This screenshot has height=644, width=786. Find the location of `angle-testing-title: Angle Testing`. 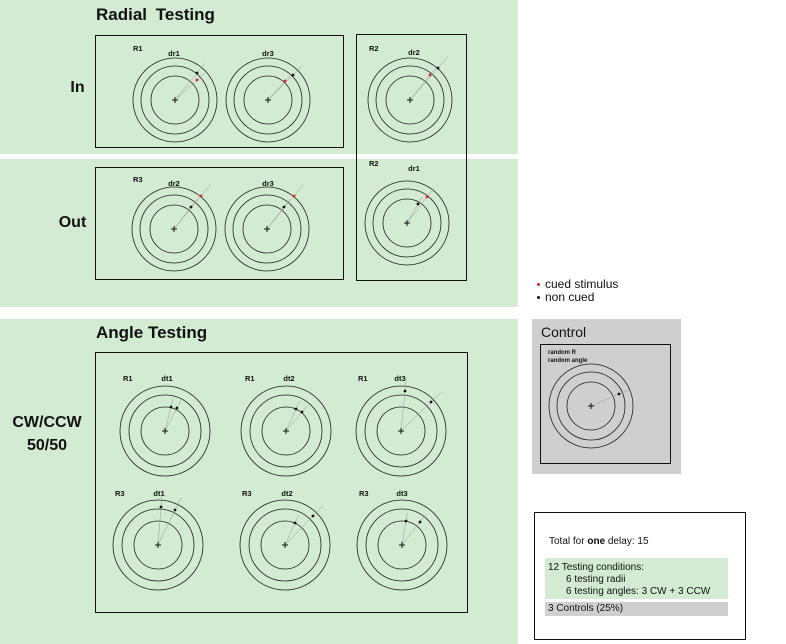

angle-testing-title: Angle Testing is located at coordinates (152, 332).